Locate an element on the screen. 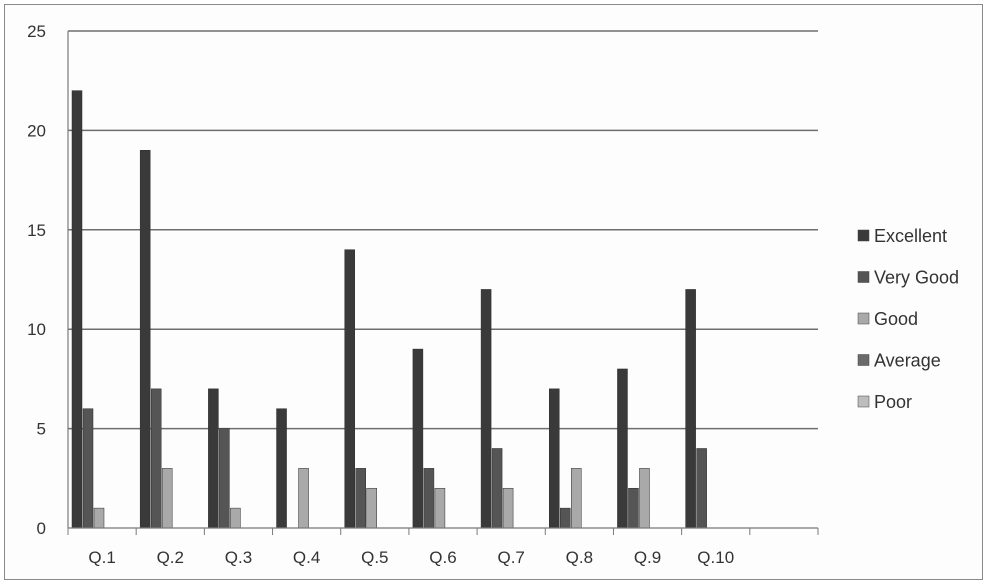 The image size is (989, 586). y-tick-label: 15 is located at coordinates (36, 230).